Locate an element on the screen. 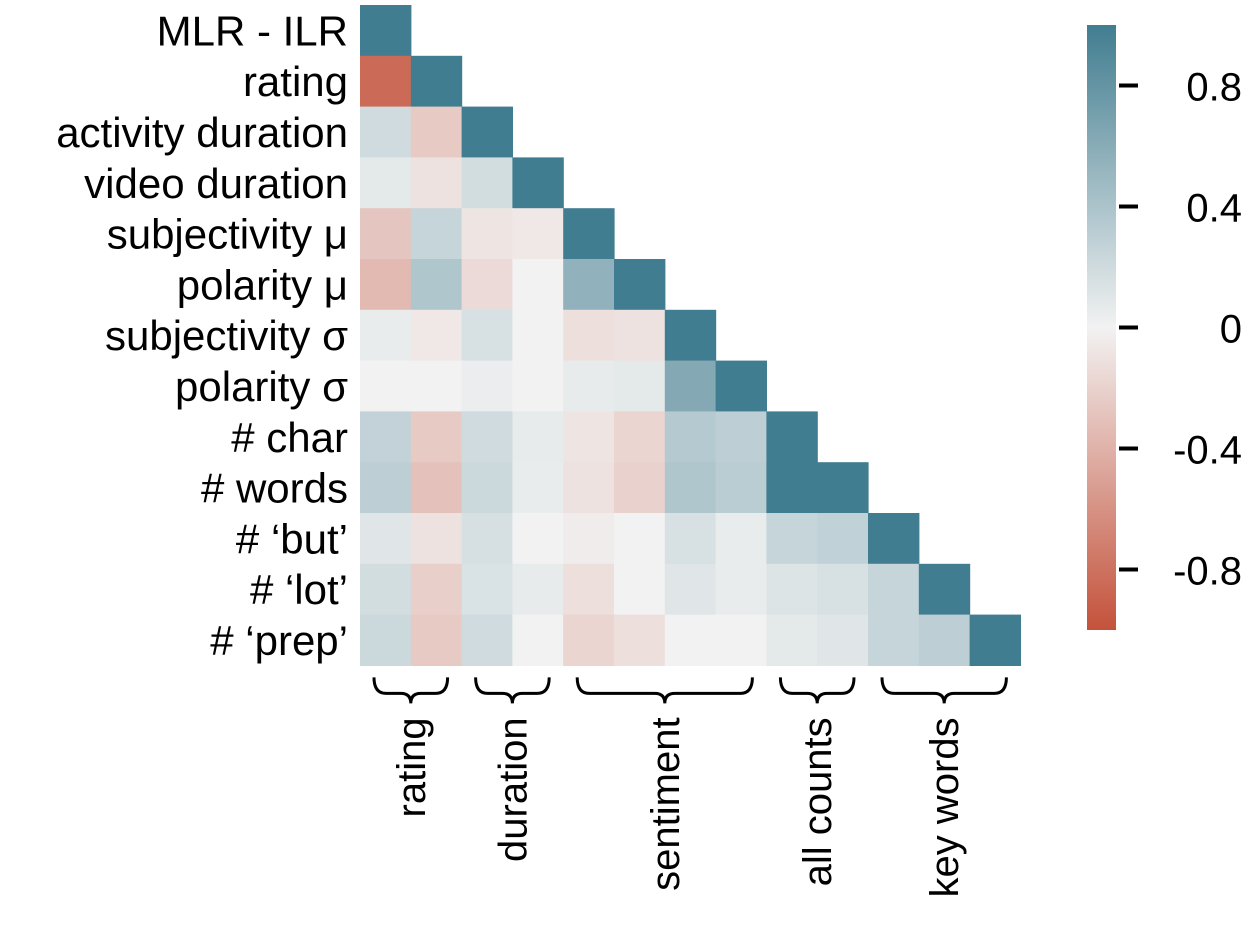  heatmap-cell-r11-c1 is located at coordinates (436, 589).